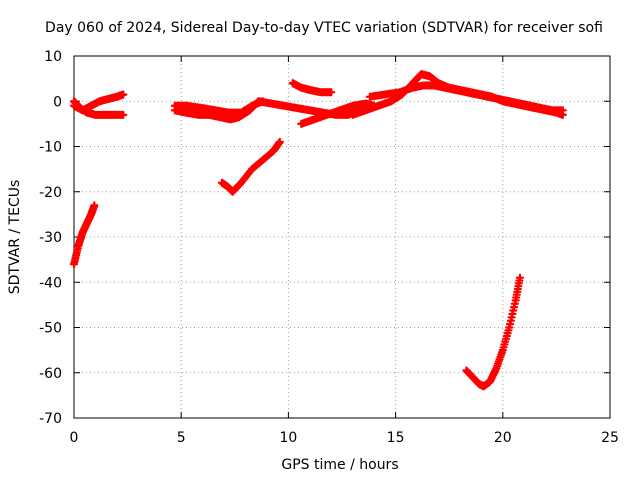 This screenshot has width=640, height=480. What do you see at coordinates (50, 374) in the screenshot?
I see `y-tick-label: -60` at bounding box center [50, 374].